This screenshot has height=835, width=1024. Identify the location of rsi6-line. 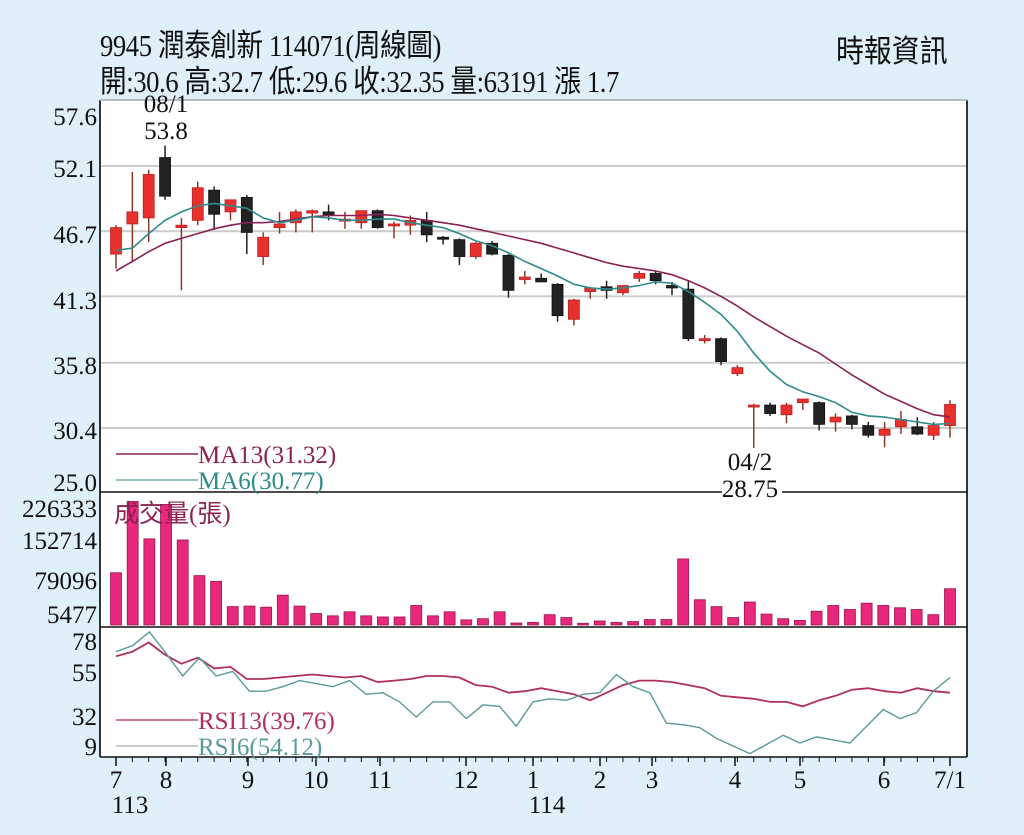
(533, 692).